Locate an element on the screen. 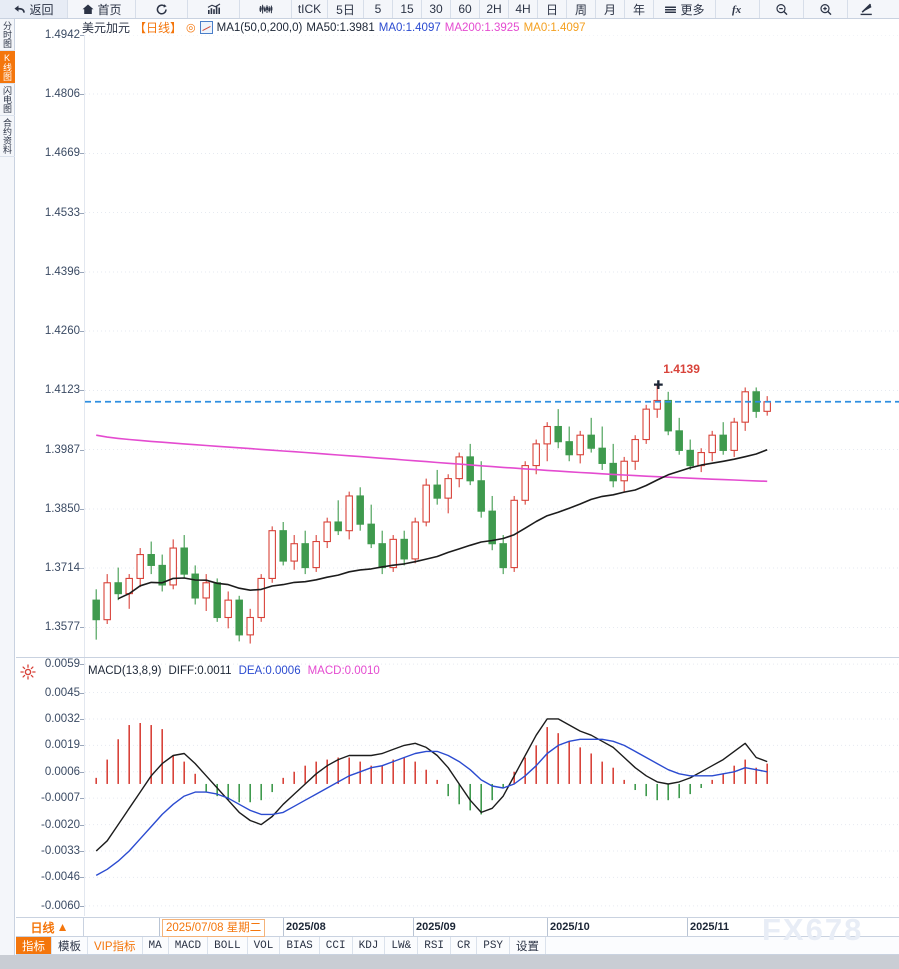 Image resolution: width=899 pixels, height=969 pixels. toolbar-item-tick: tICK is located at coordinates (310, 9).